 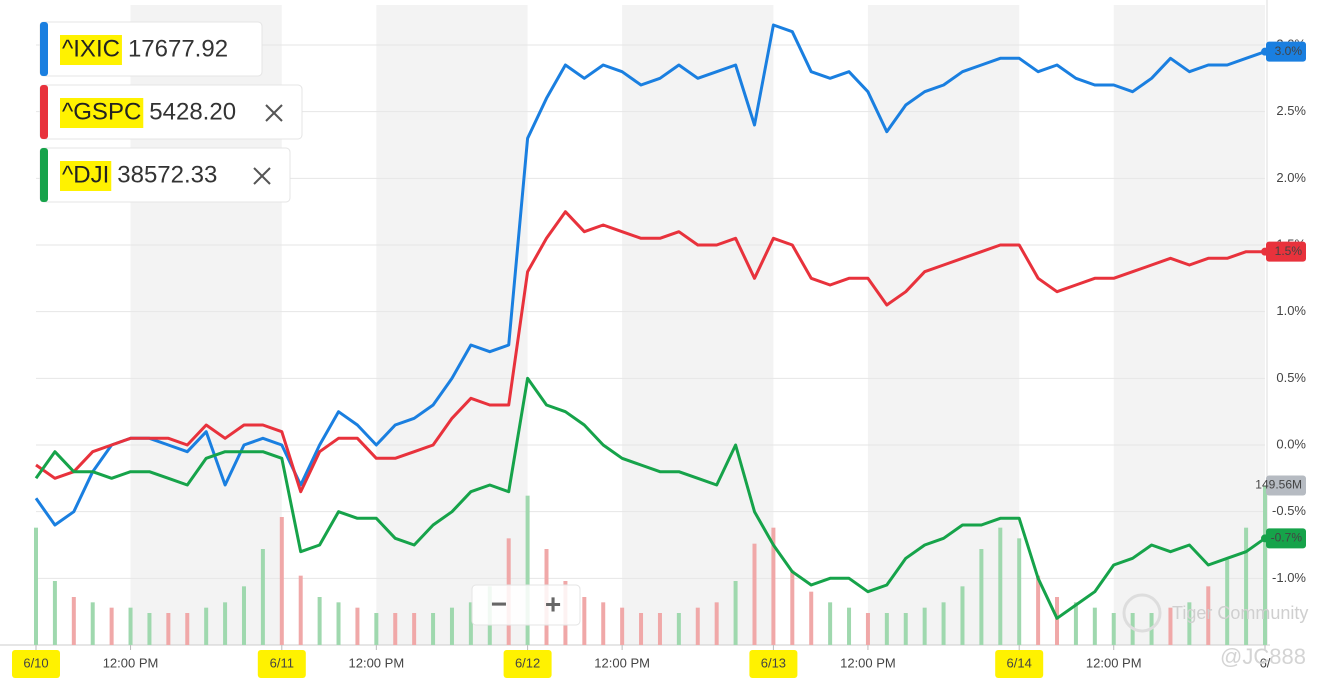 I want to click on legend-symbol: ^IXIC, so click(x=91, y=48).